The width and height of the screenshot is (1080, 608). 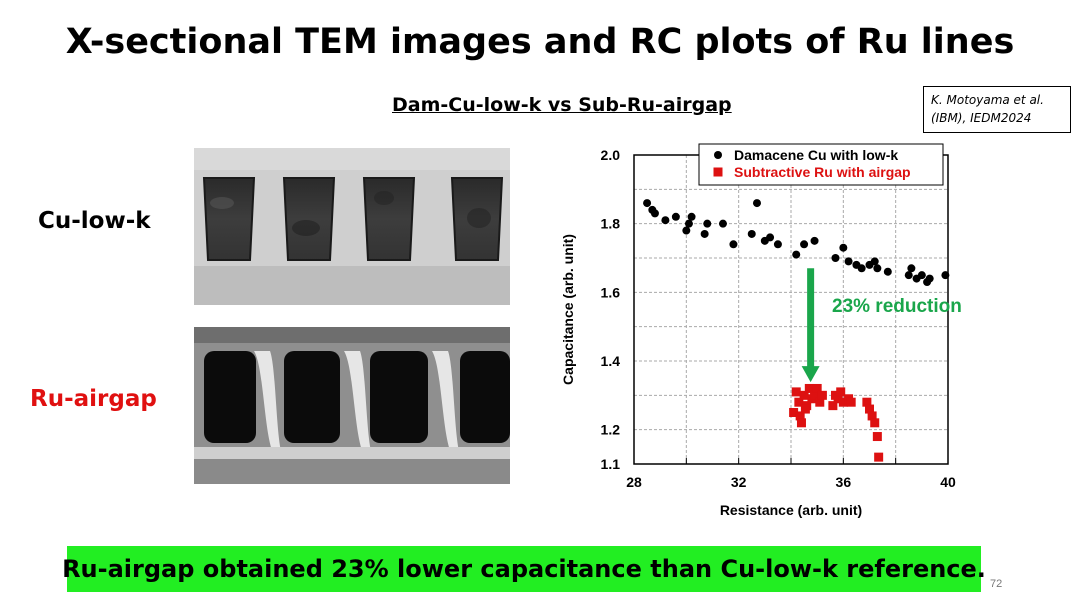 I want to click on y-tick-label: 1.1, so click(x=611, y=464).